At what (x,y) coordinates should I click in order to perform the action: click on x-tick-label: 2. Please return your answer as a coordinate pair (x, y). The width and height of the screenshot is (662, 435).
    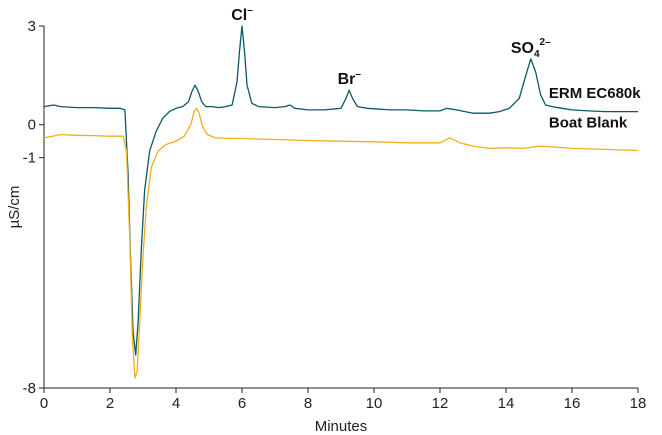
    Looking at the image, I should click on (110, 403).